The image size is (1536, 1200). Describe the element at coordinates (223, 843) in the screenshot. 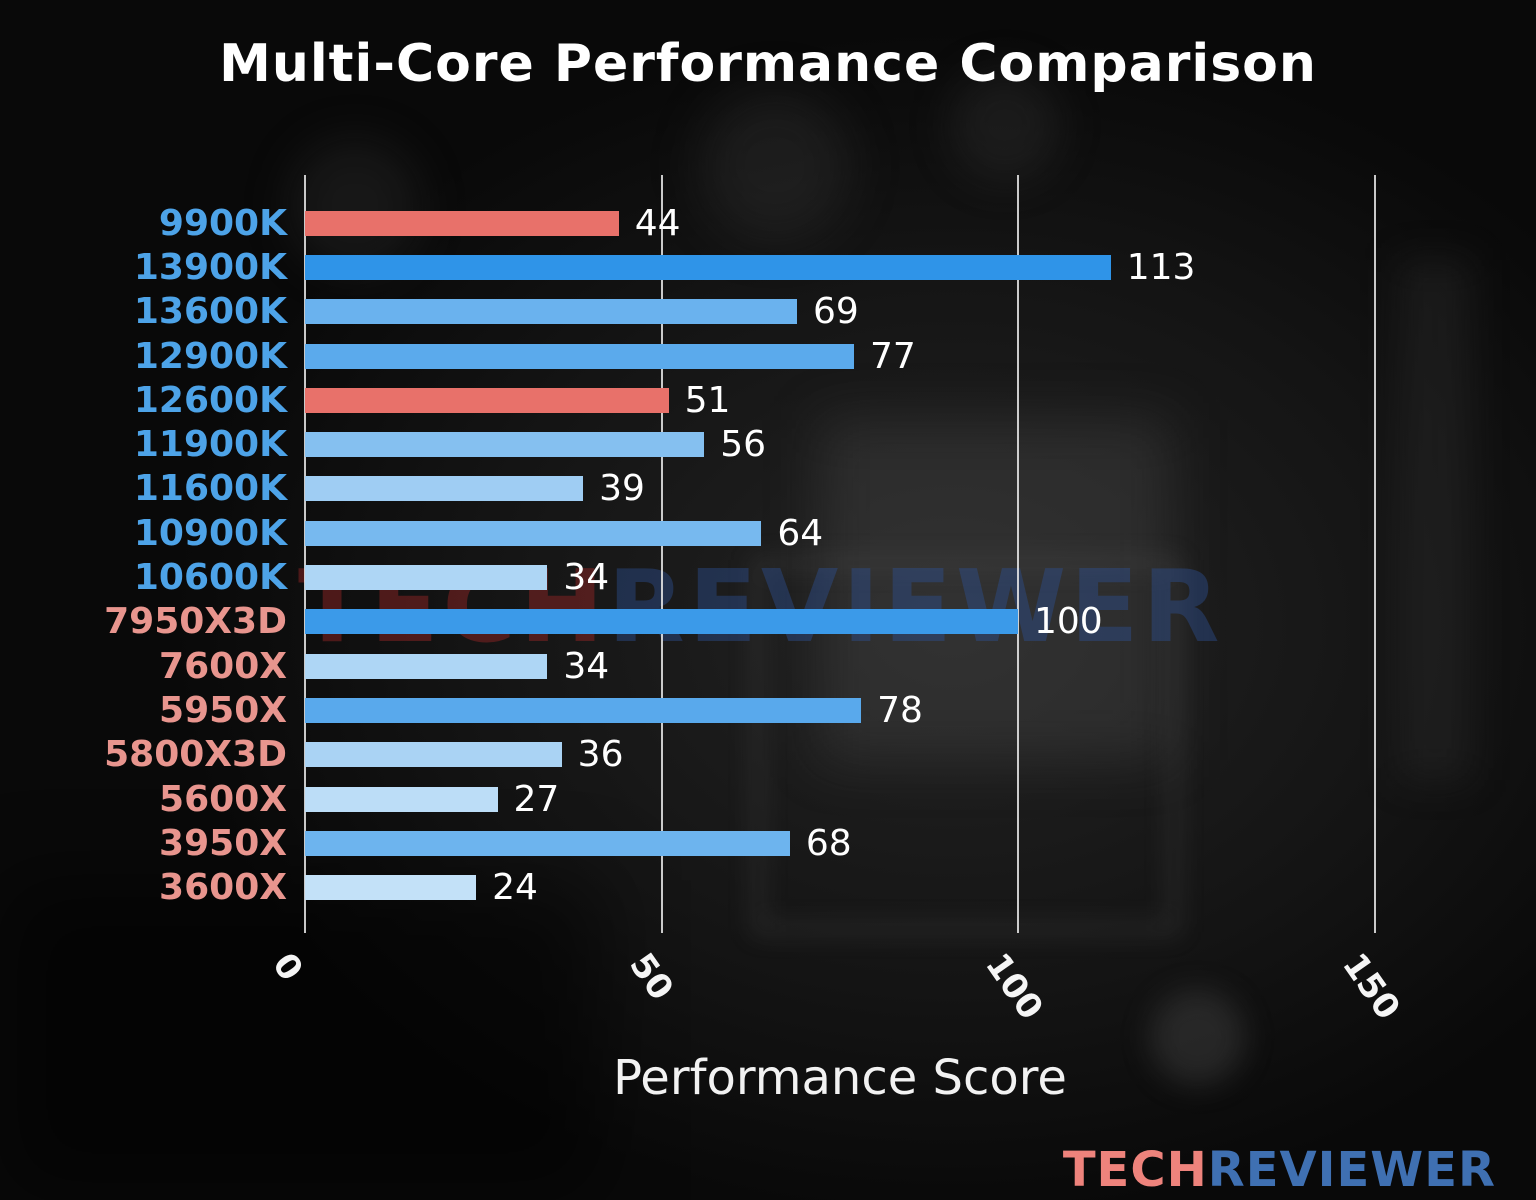

I see `category-label: 3950X` at that location.